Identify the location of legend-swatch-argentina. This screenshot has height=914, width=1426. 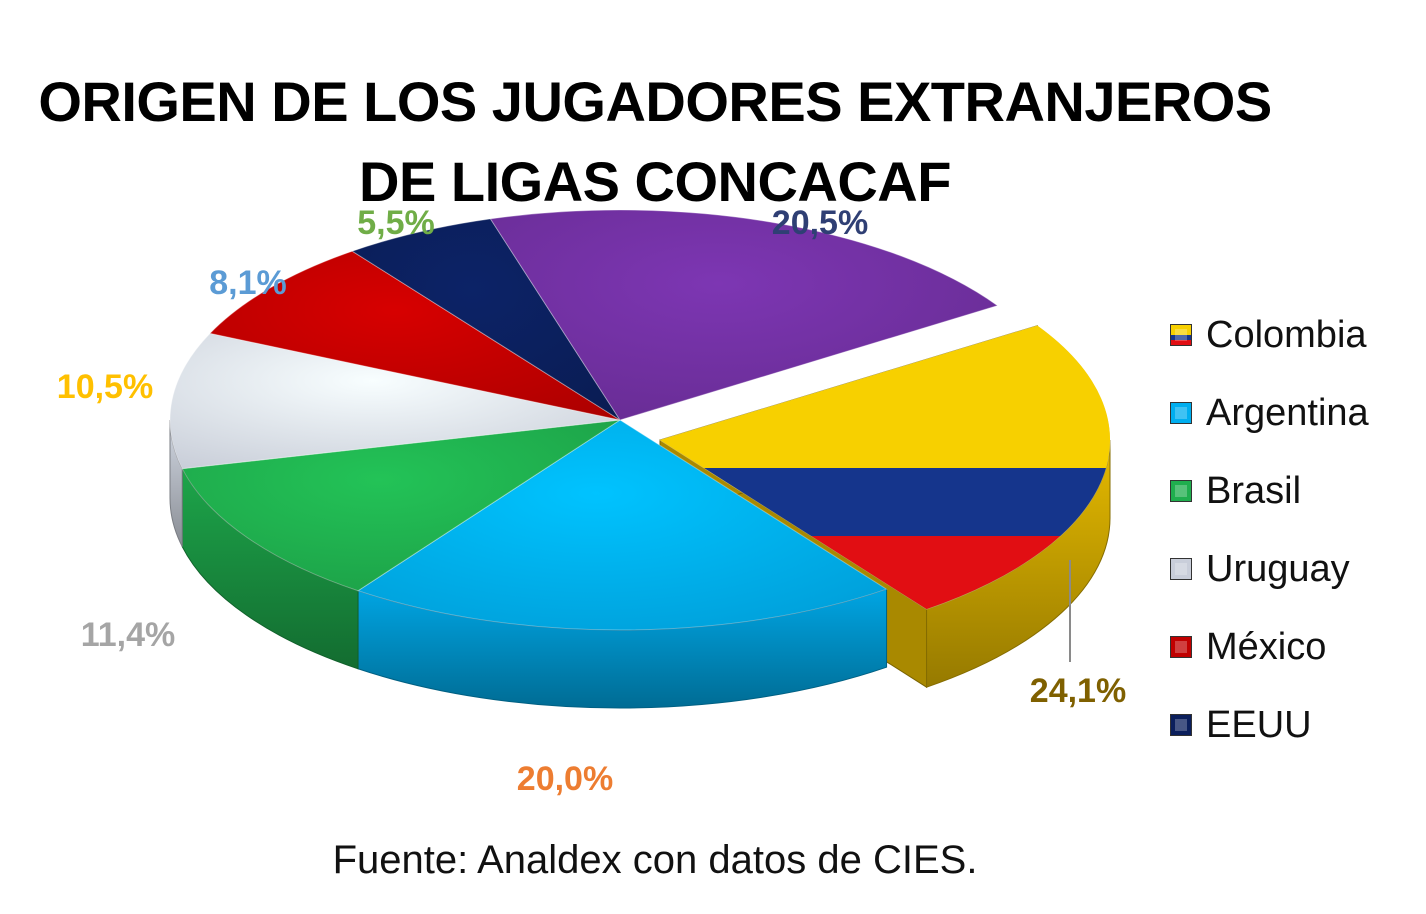
(1181, 413).